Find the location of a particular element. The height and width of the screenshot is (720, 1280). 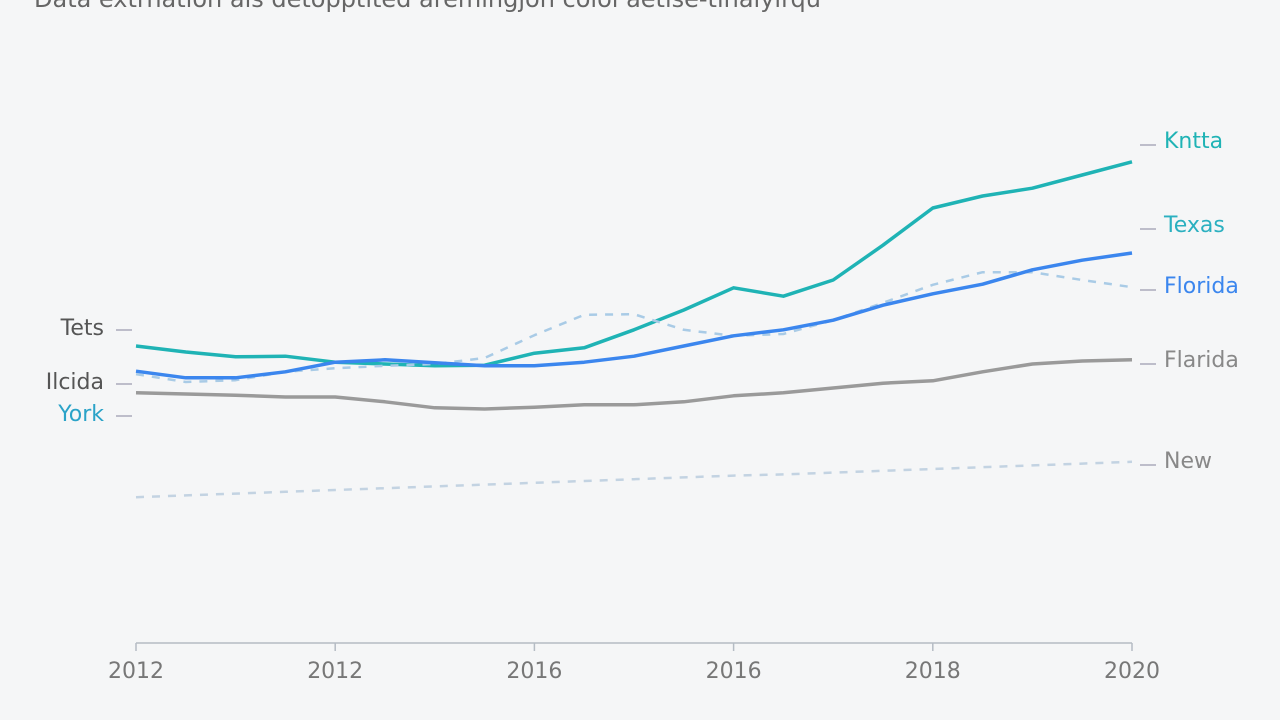

series-label: New is located at coordinates (1188, 461).